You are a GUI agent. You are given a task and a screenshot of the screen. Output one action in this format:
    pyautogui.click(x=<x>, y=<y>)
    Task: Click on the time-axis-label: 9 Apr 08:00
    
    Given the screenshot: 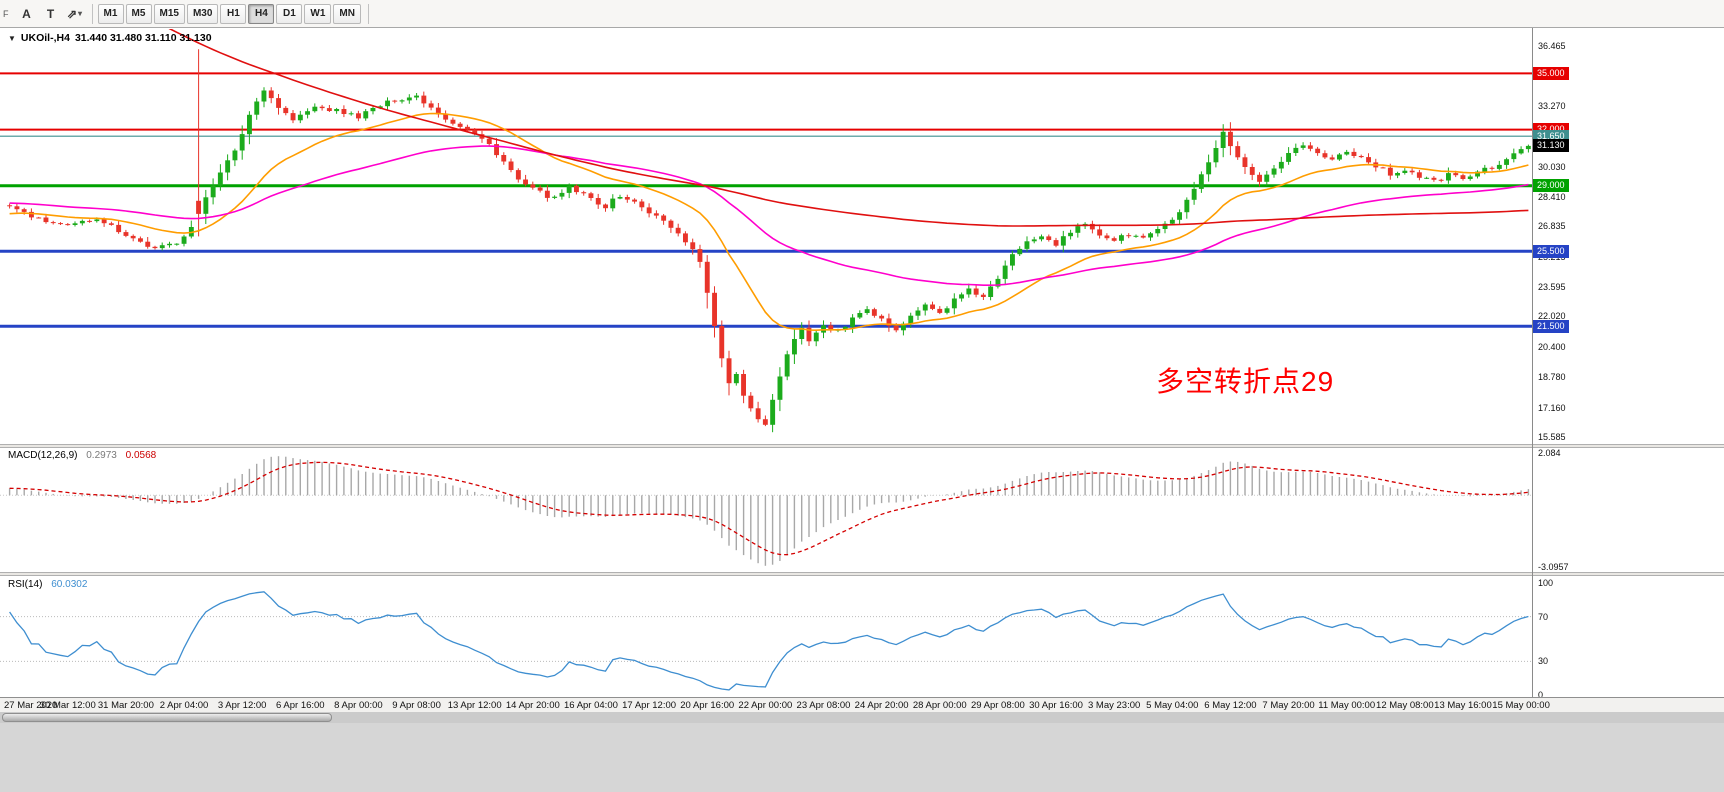 What is the action you would take?
    pyautogui.click(x=416, y=705)
    